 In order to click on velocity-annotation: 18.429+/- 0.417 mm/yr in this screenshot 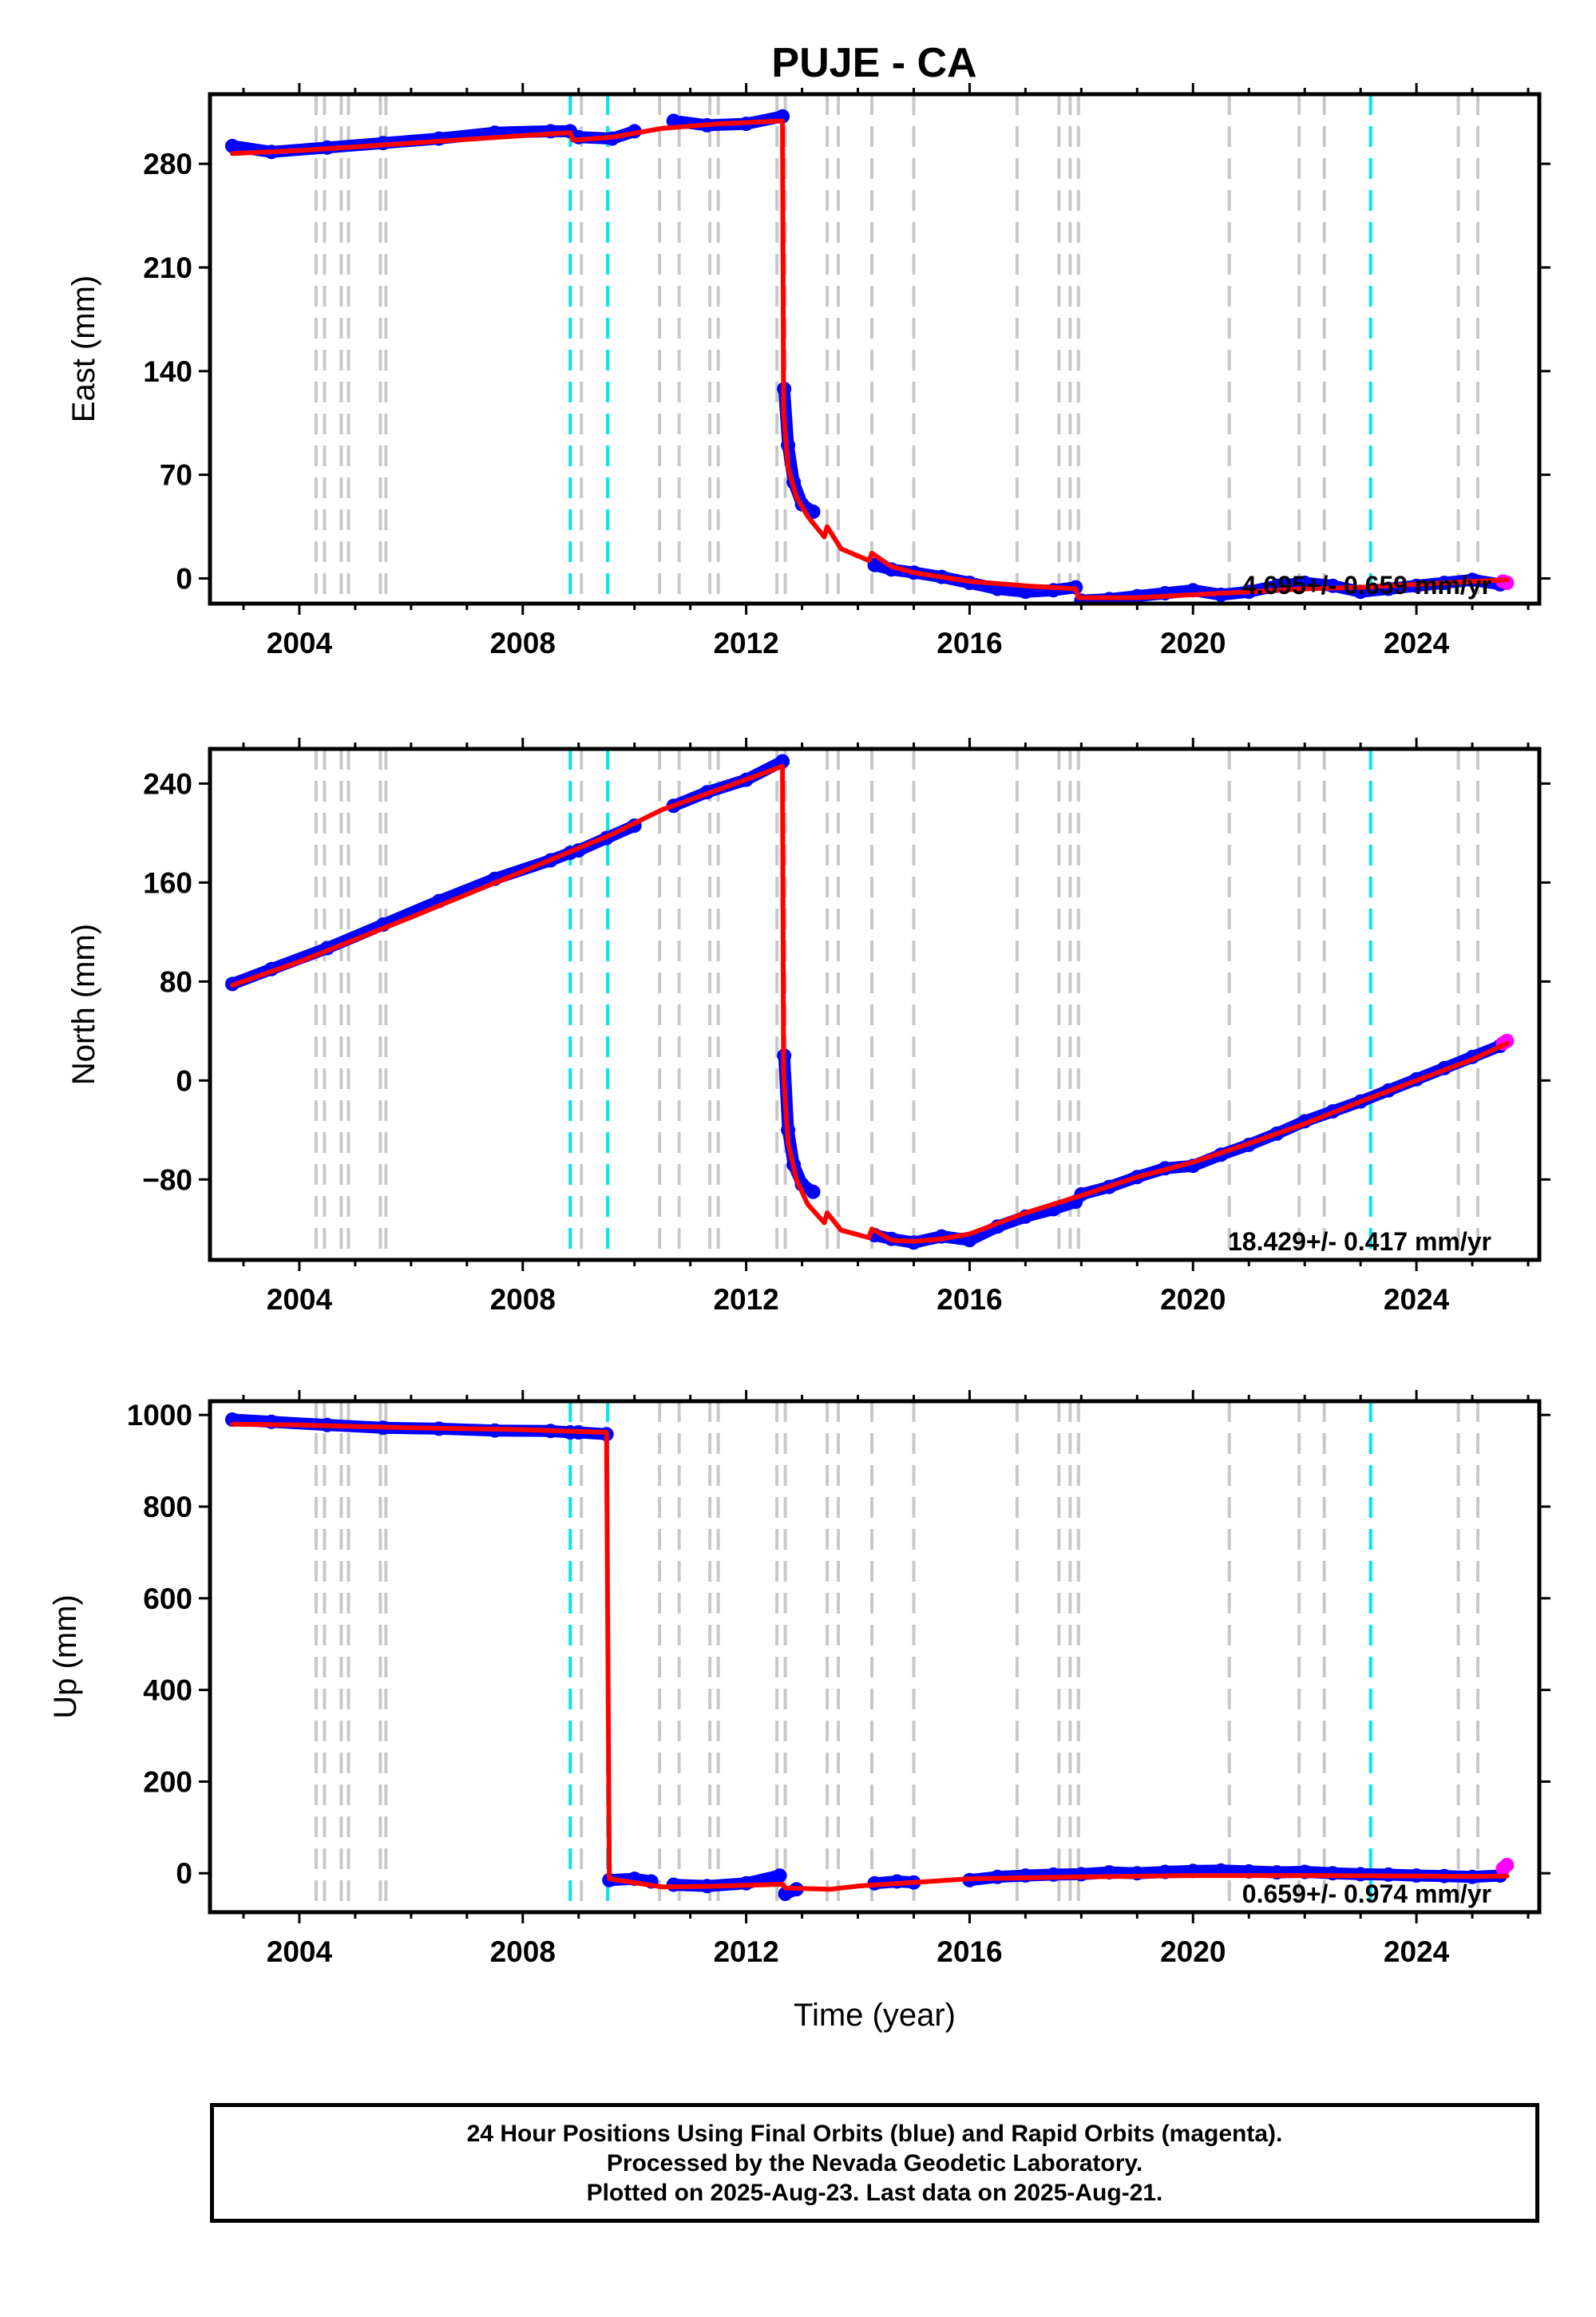, I will do `click(1359, 1241)`.